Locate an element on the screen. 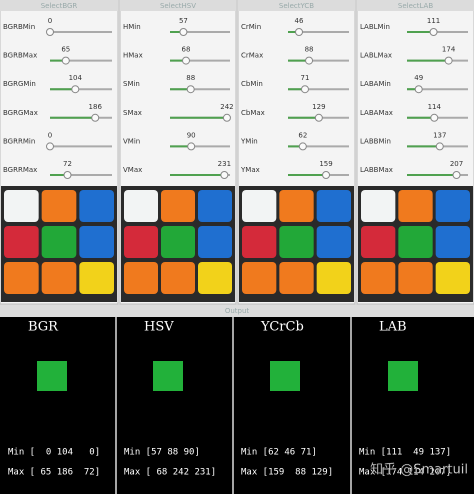 This screenshot has width=474, height=494. slider-value: 114 is located at coordinates (435, 107).